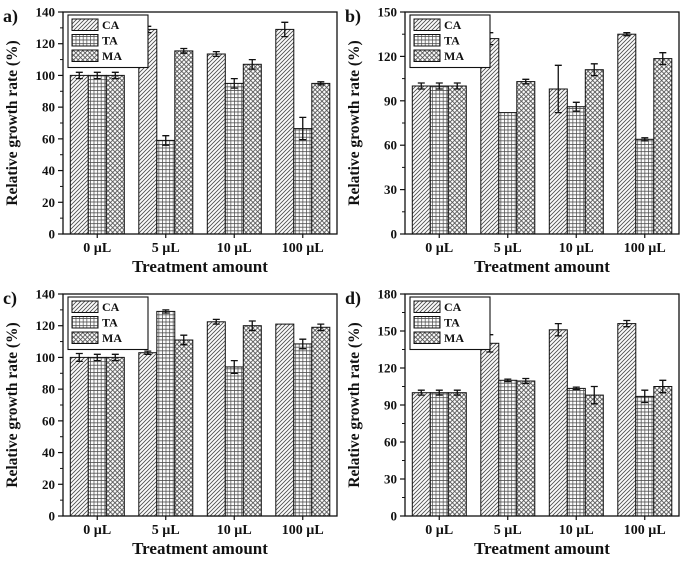 This screenshot has width=685, height=564. What do you see at coordinates (112, 56) in the screenshot?
I see `legend-label-ma: MA` at bounding box center [112, 56].